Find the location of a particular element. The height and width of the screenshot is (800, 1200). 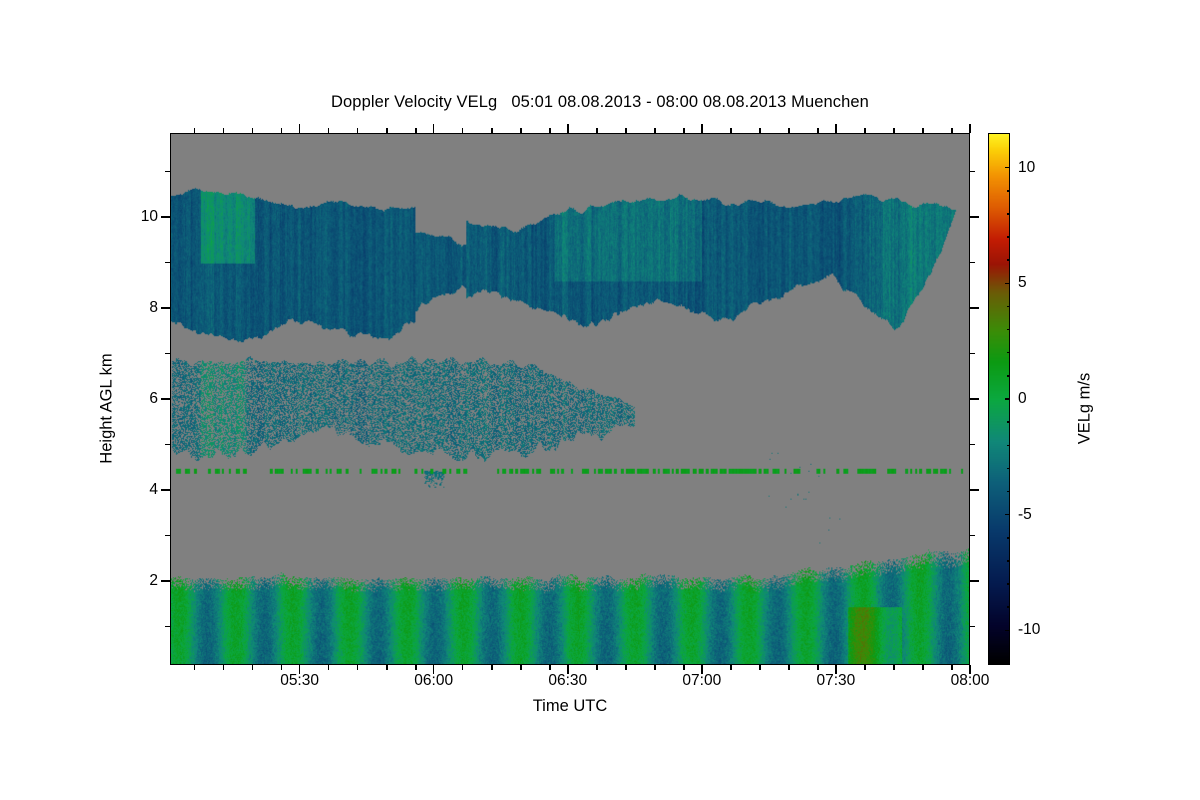

x-axis-label: Time UTC is located at coordinates (570, 706).